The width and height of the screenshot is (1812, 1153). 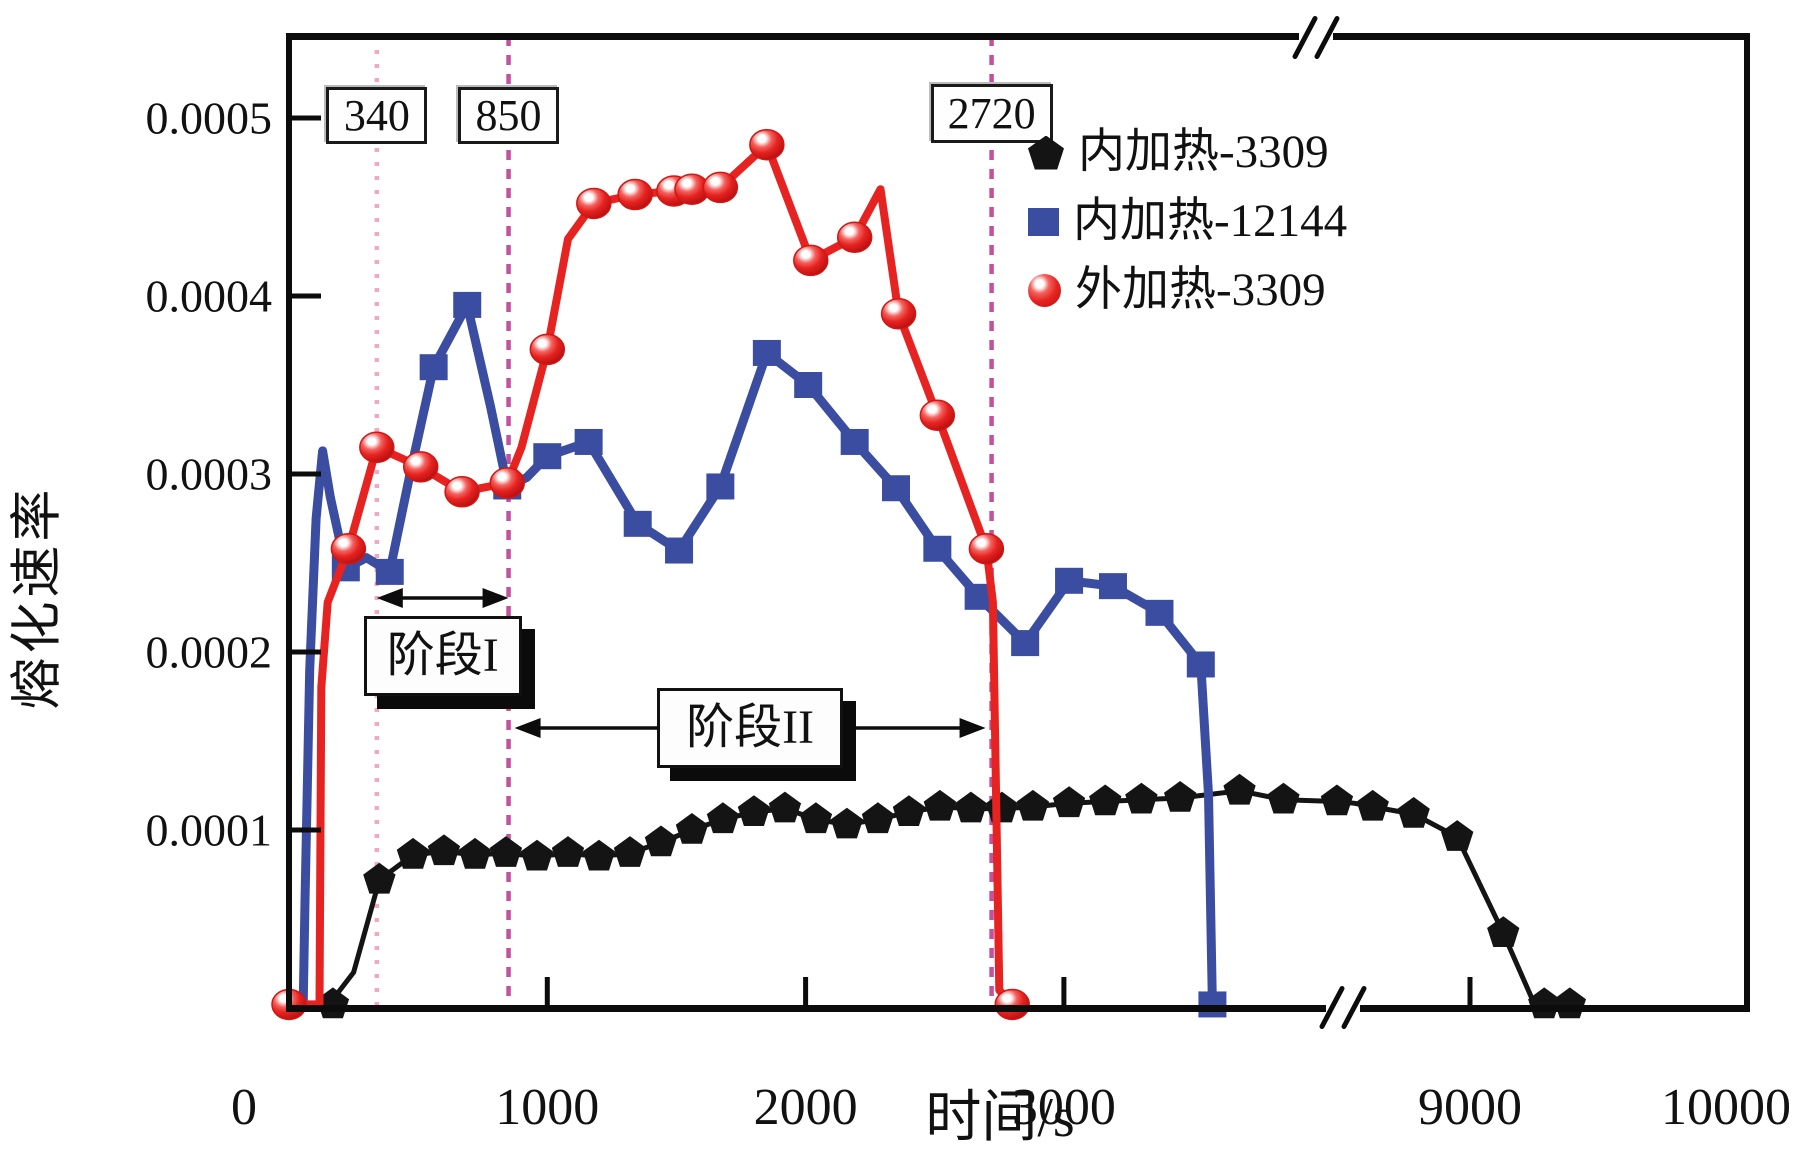 What do you see at coordinates (209, 652) in the screenshot?
I see `y-tick-label-0.0002: 0.0002` at bounding box center [209, 652].